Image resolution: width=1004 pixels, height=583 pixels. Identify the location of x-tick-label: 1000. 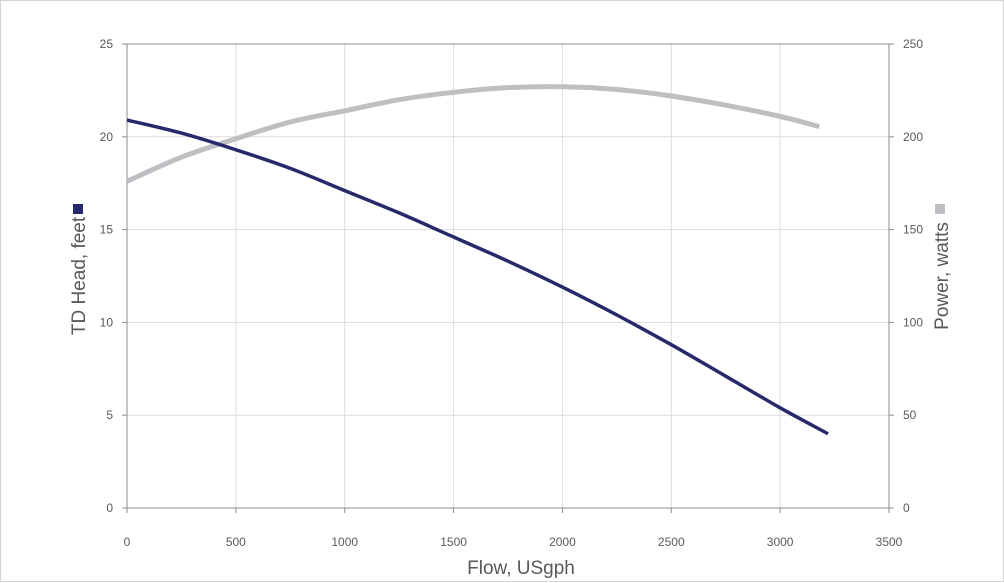
(344, 542).